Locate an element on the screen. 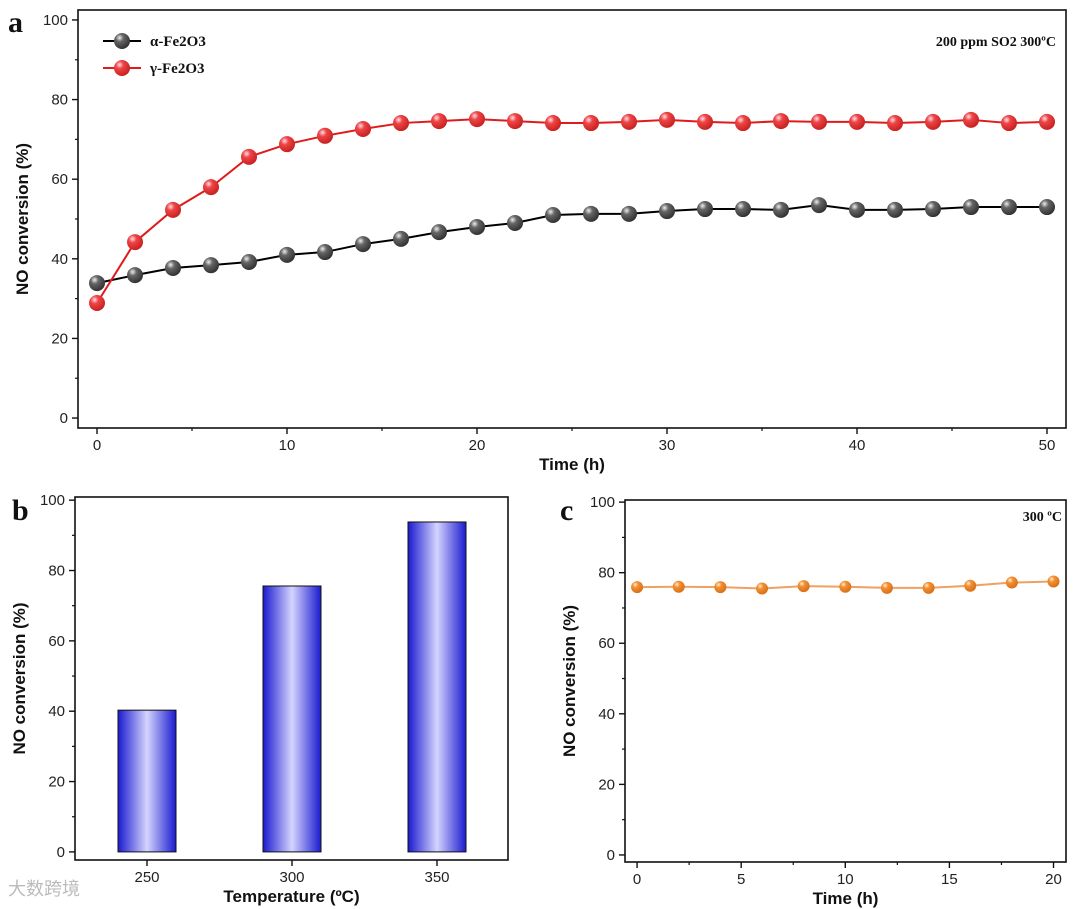 Image resolution: width=1079 pixels, height=909 pixels. x-tick-label: 350 is located at coordinates (436, 877).